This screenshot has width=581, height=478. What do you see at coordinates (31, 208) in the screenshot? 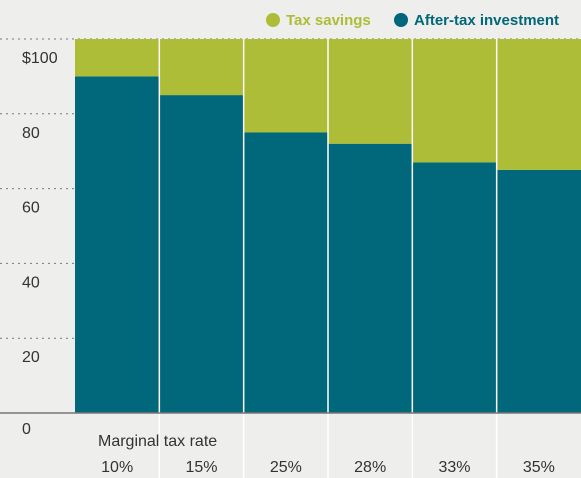
I see `y-tick-label: 60` at bounding box center [31, 208].